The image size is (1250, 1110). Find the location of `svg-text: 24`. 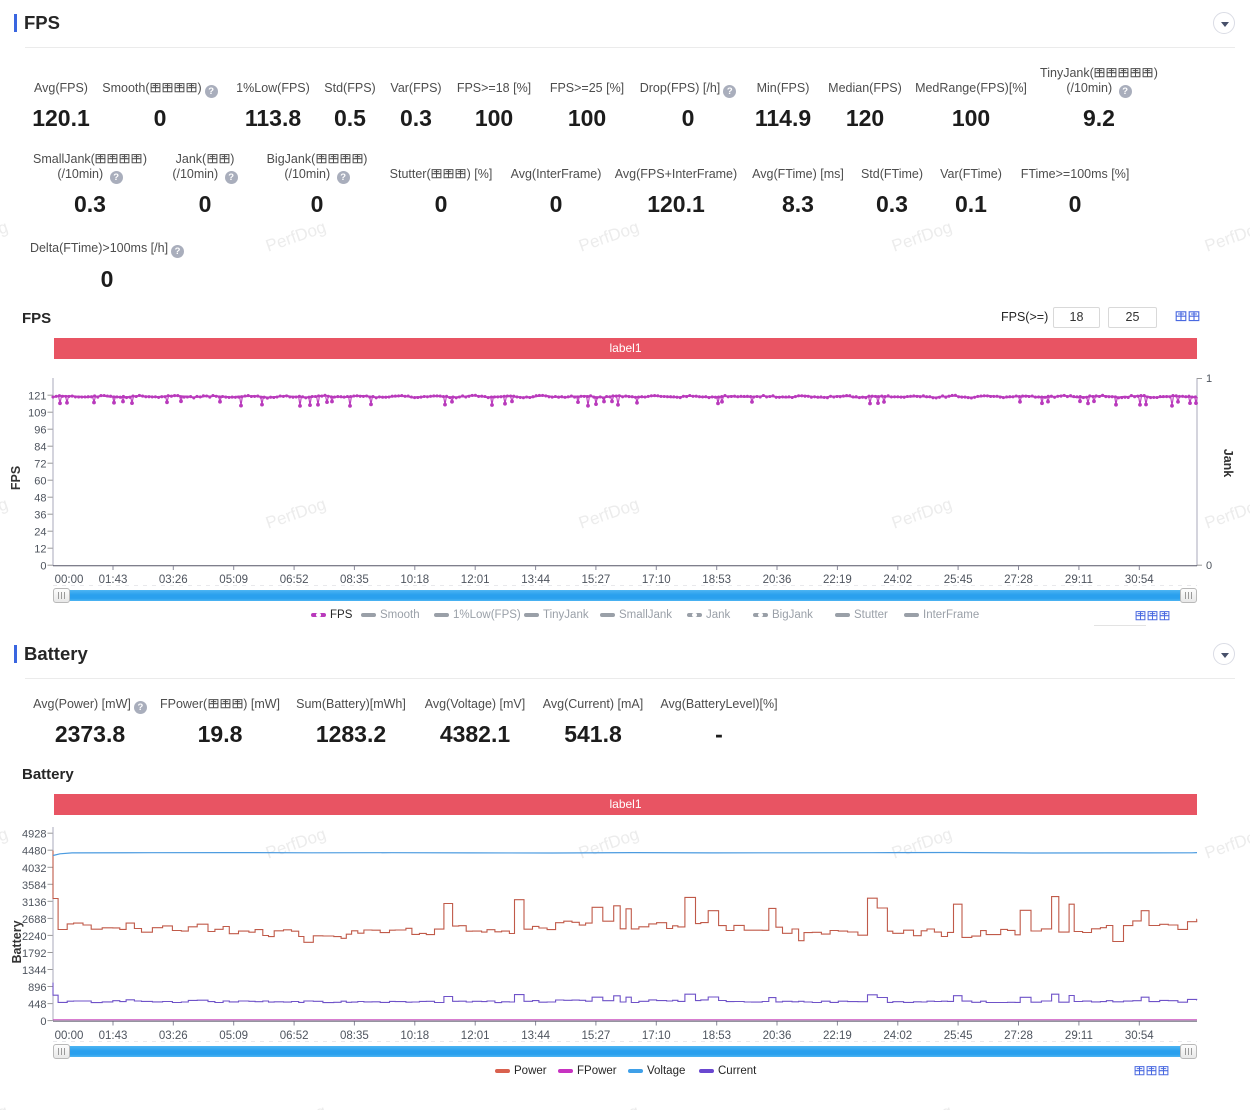

svg-text: 24 is located at coordinates (40, 533).